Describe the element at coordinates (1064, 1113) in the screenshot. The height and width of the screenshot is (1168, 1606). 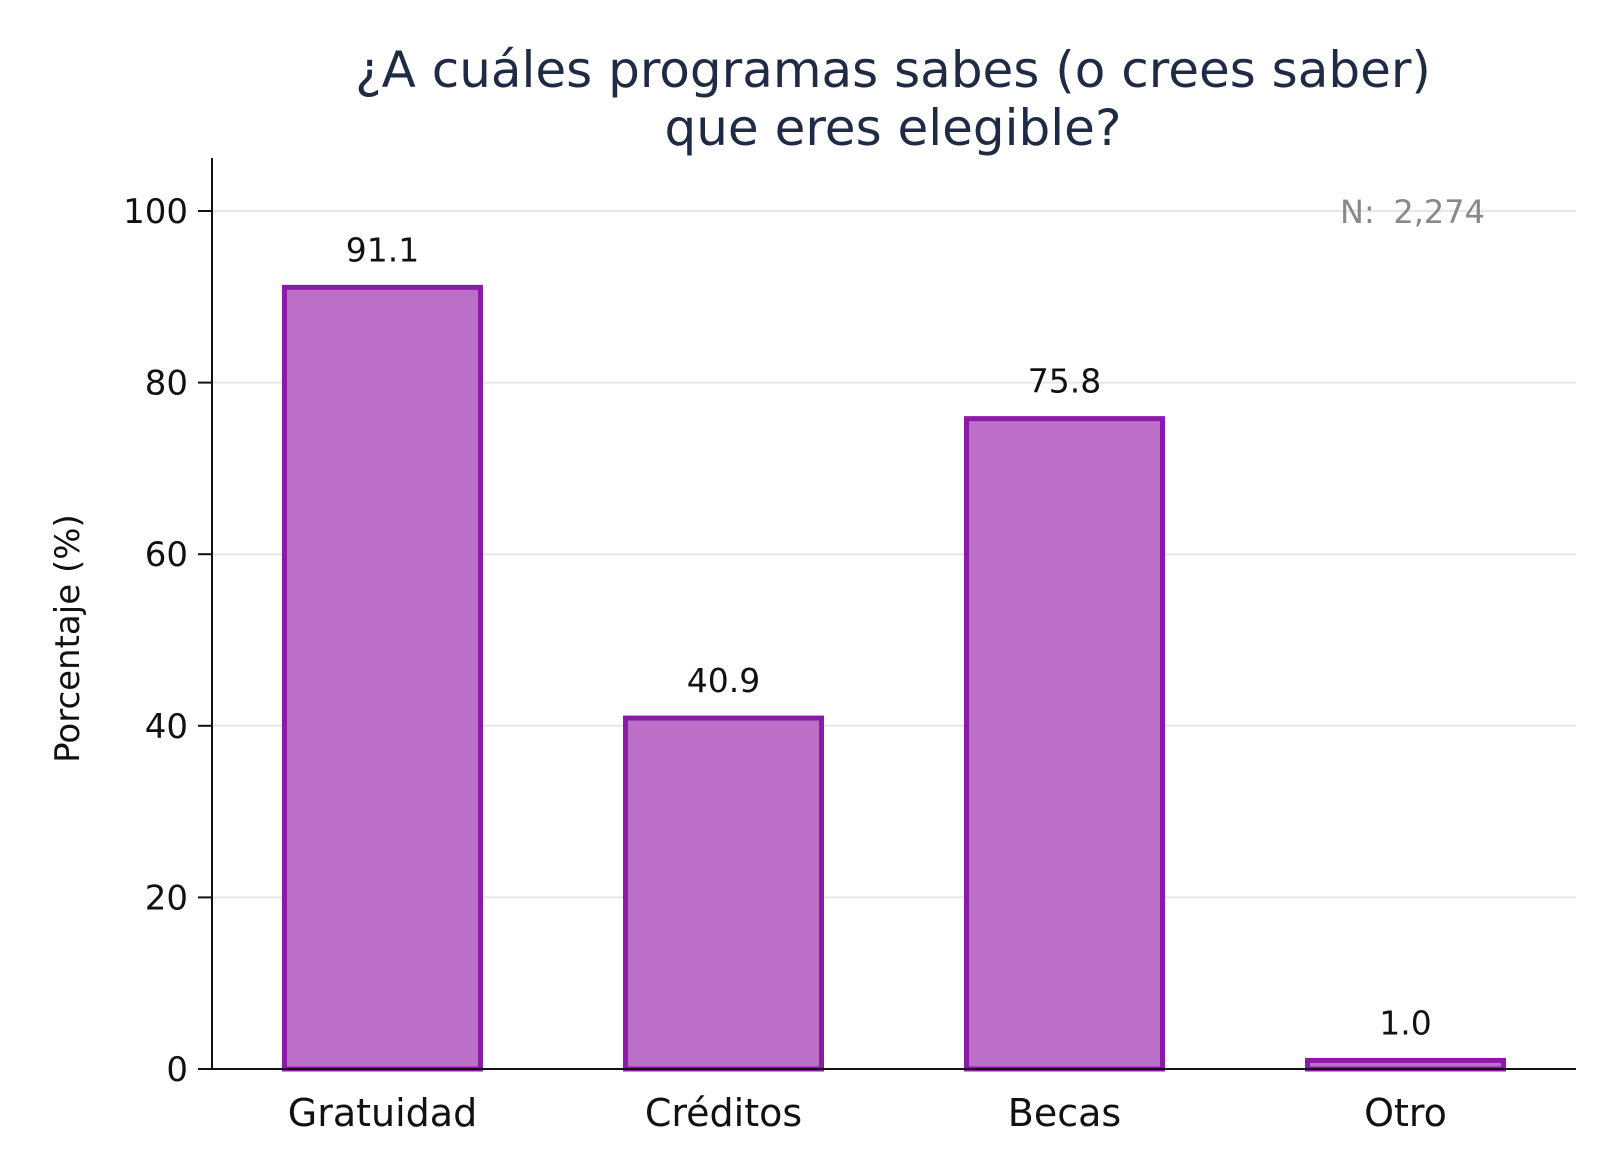
I see `category-label-becas: Becas` at that location.